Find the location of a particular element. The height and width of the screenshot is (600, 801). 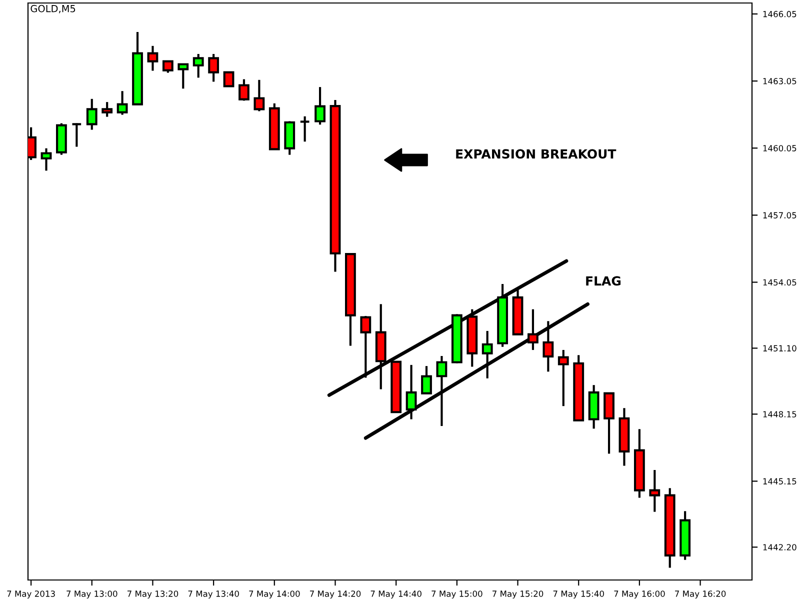

y-tick-label: 1451.10 is located at coordinates (779, 348).